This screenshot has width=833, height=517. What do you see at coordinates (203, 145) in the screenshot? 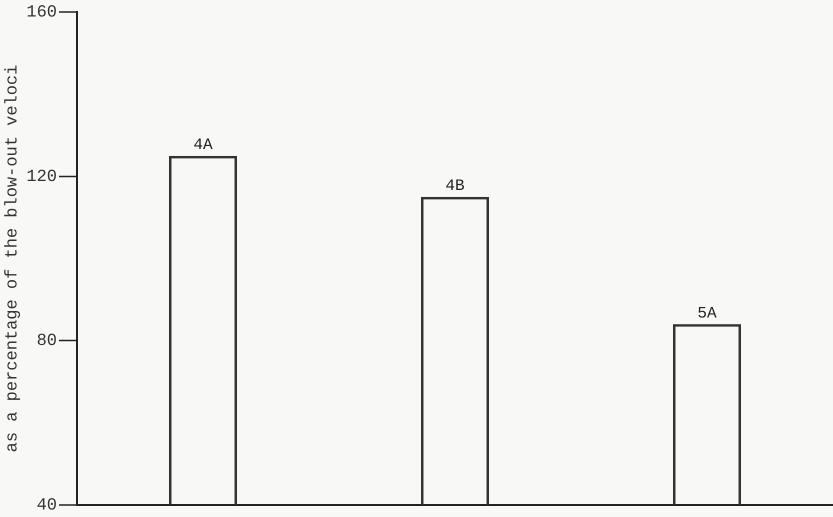
I see `x-tick-label: 4A` at bounding box center [203, 145].